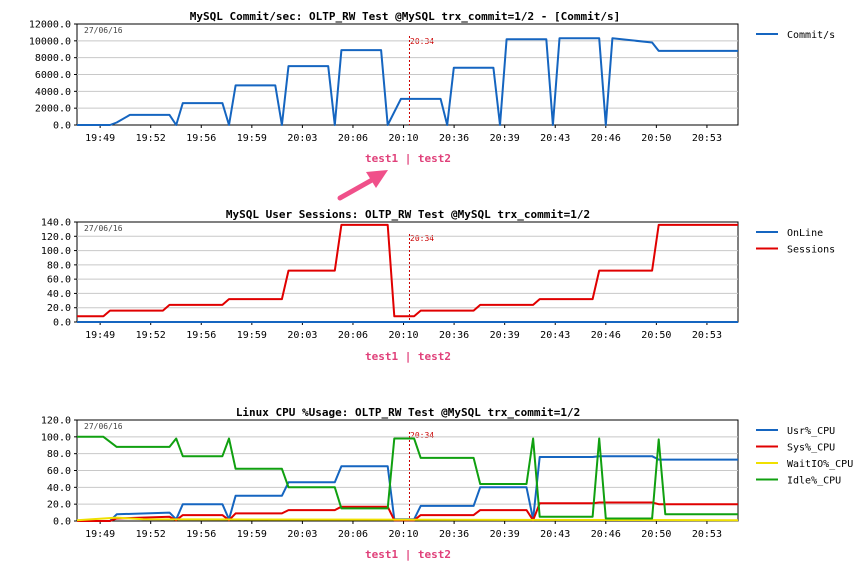  What do you see at coordinates (814, 481) in the screenshot?
I see `legend-label: Idle%_CPU` at bounding box center [814, 481].